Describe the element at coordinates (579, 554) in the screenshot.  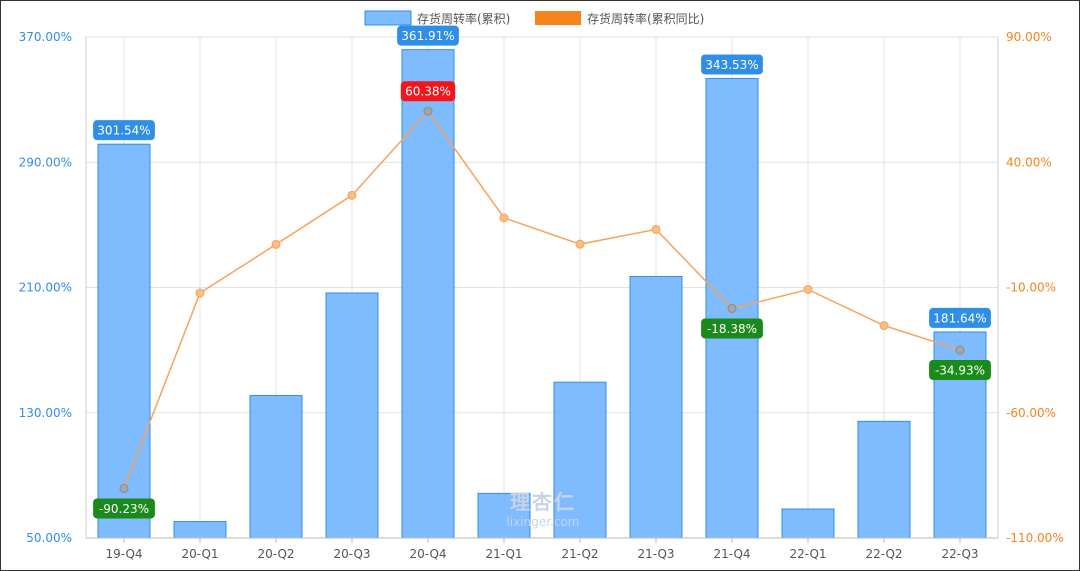
I see `x-tick-label: 21-Q2` at that location.